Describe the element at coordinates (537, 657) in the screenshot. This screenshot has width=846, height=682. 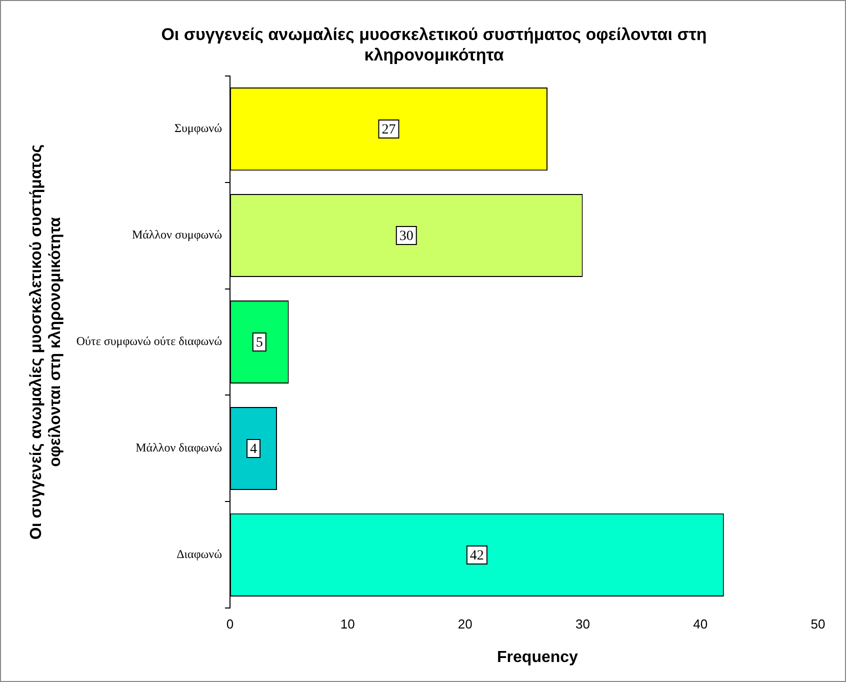
I see `x-axis-title: Frequency` at that location.